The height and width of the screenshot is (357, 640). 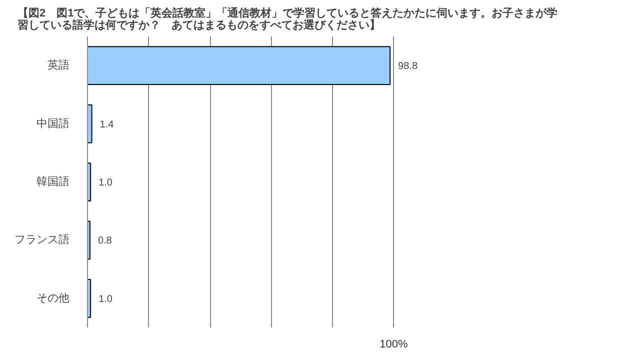 What do you see at coordinates (59, 65) in the screenshot?
I see `y-tick-label: 英語` at bounding box center [59, 65].